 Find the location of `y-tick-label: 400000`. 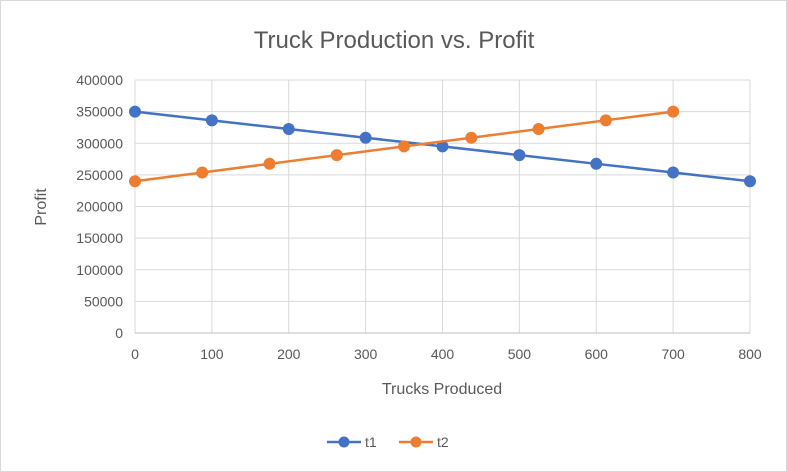

y-tick-label: 400000 is located at coordinates (99, 80).